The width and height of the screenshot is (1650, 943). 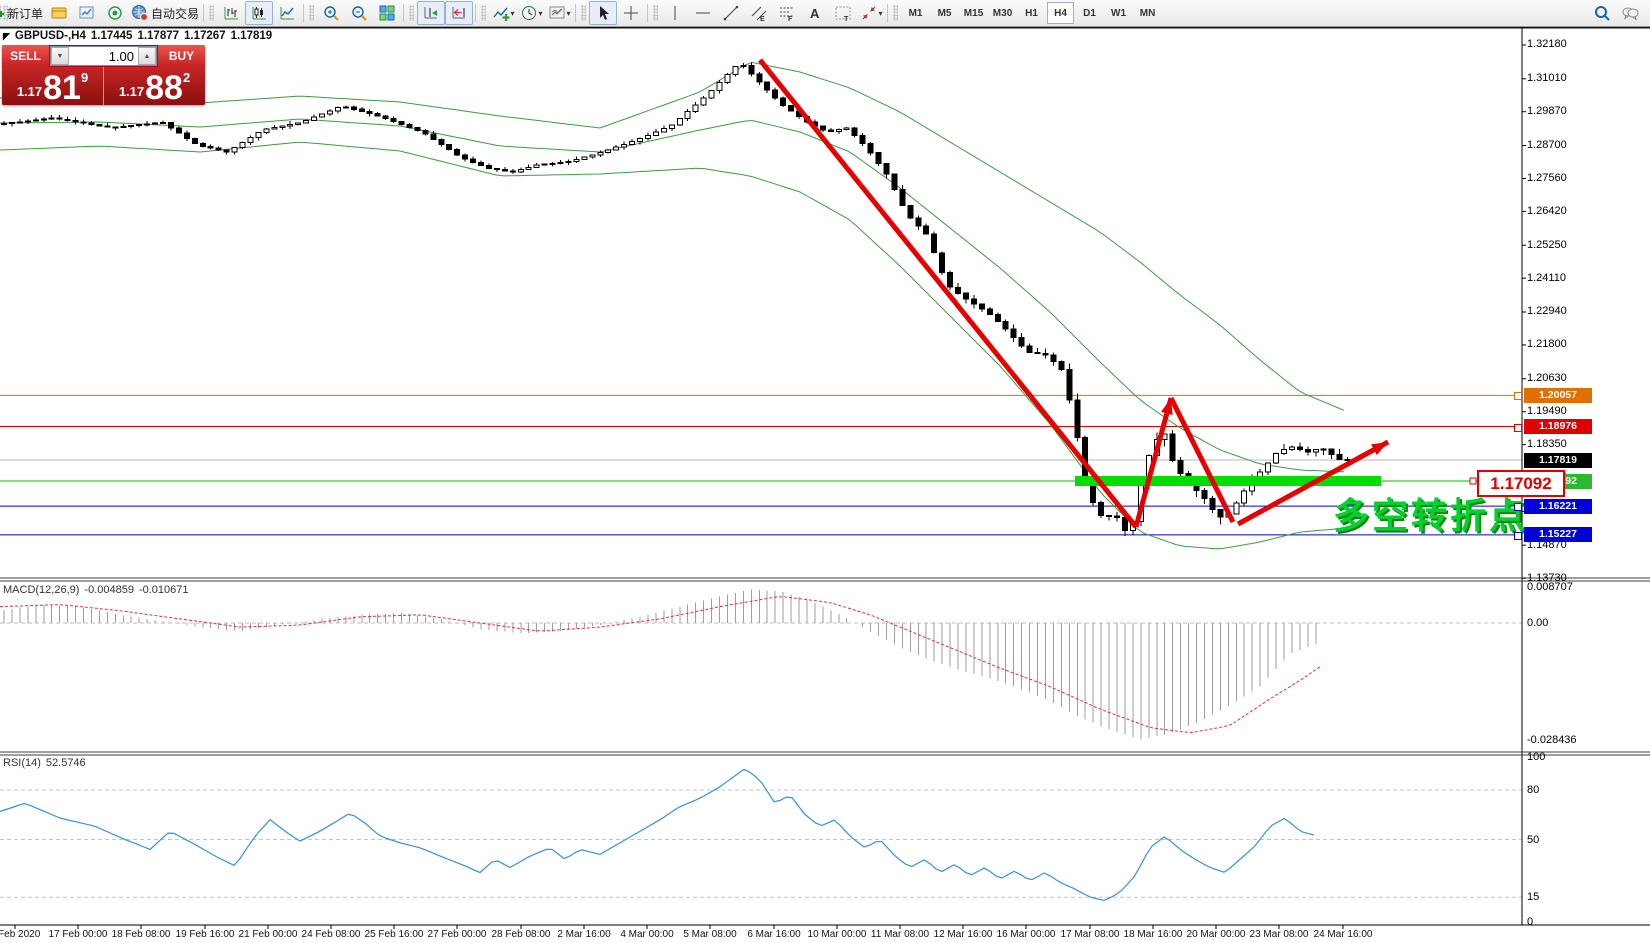 I want to click on rsi-value: 52.5746, so click(x=65, y=763).